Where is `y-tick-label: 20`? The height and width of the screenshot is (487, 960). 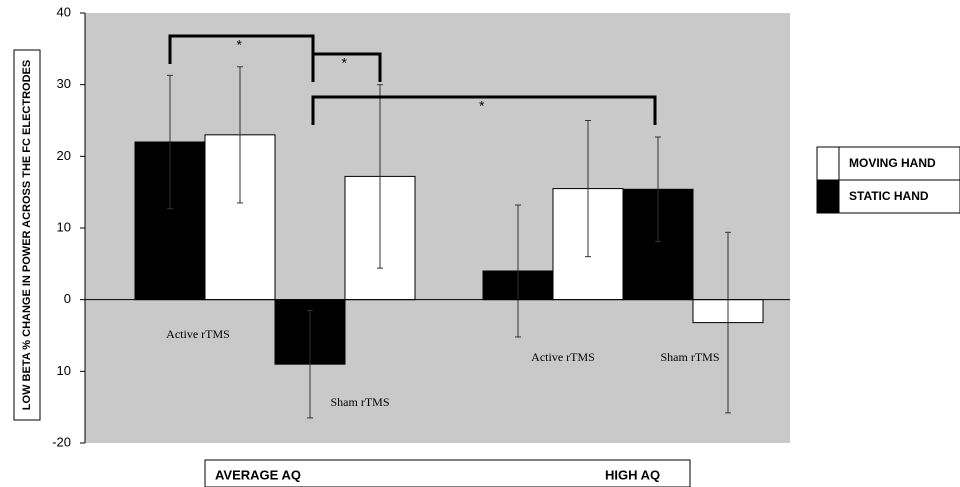 y-tick-label: 20 is located at coordinates (64, 155).